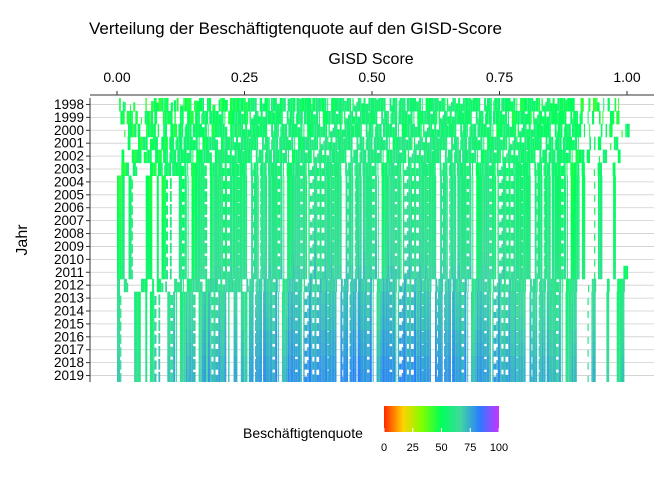 This screenshot has height=480, width=672. I want to click on legend-tick-label: 50, so click(441, 448).